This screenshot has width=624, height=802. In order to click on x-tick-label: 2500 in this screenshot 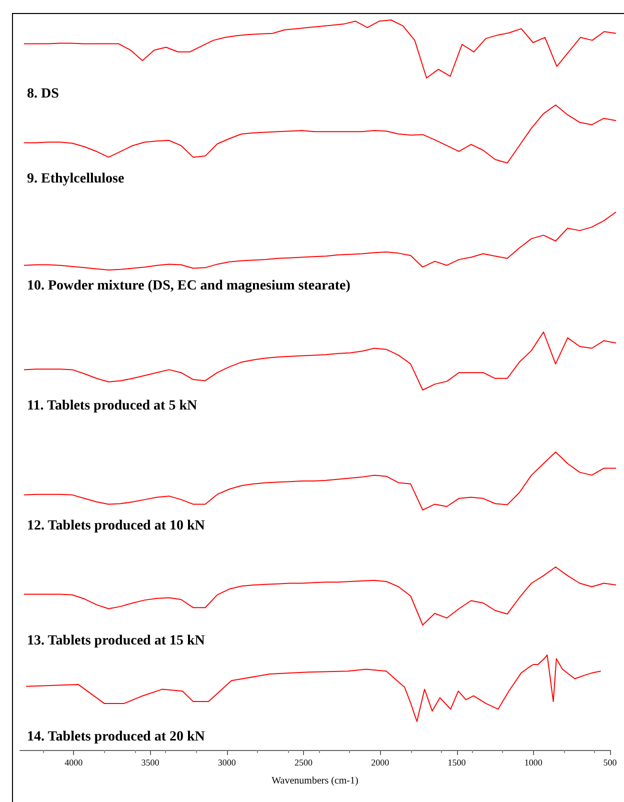, I will do `click(304, 763)`.